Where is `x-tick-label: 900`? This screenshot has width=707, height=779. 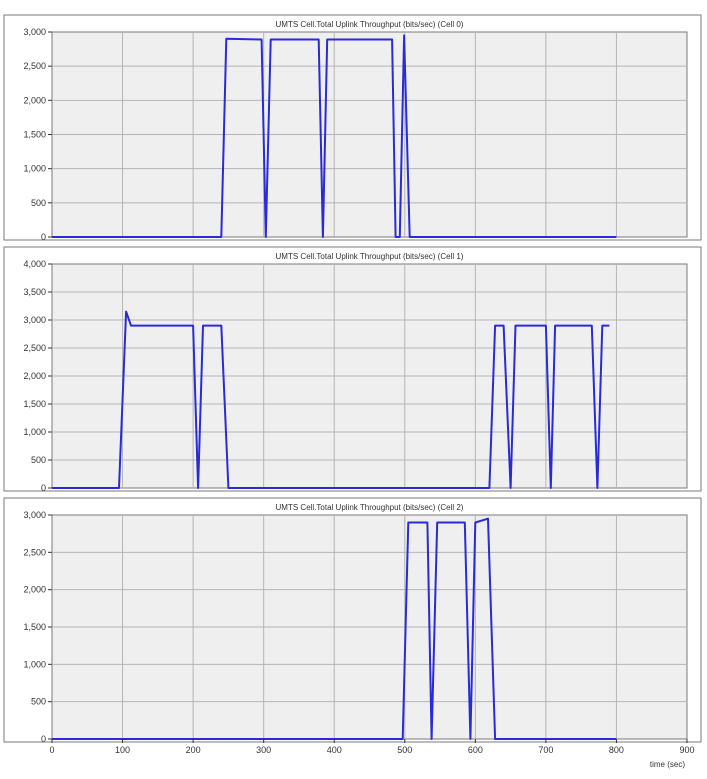
x-tick-label: 900 is located at coordinates (686, 750).